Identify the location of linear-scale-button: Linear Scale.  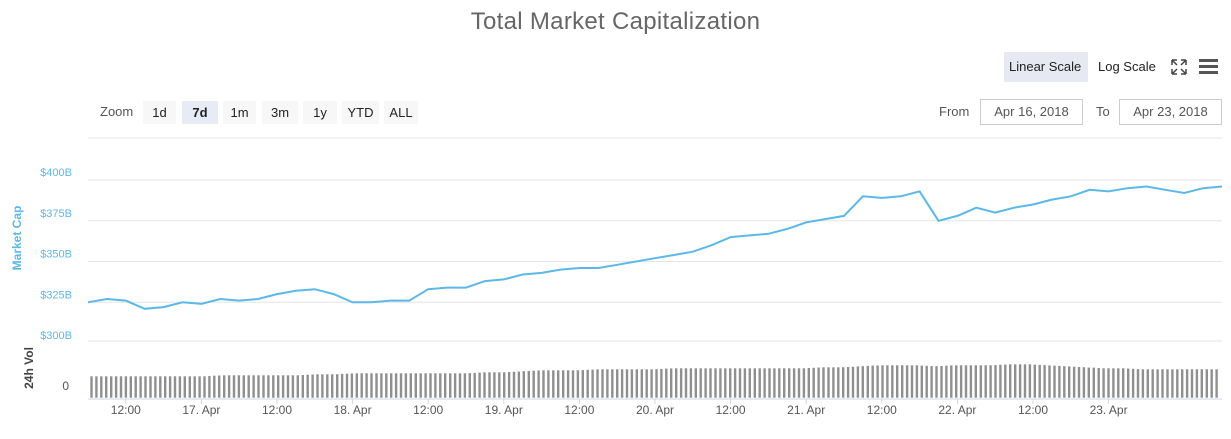
(1046, 67).